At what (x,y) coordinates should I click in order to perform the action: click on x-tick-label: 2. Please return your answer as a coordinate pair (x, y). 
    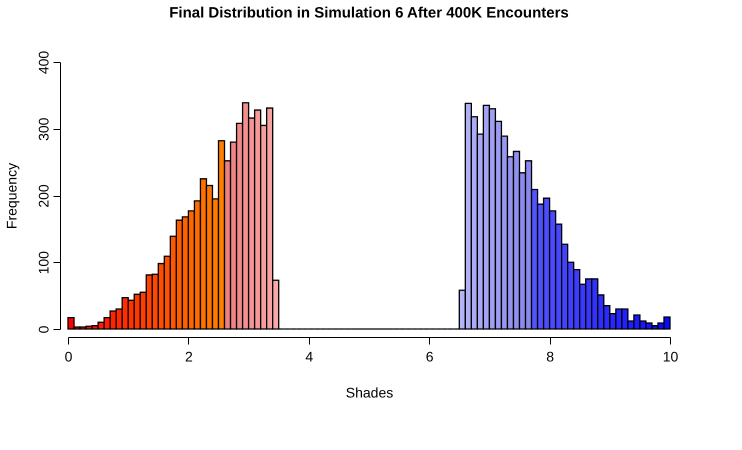
    Looking at the image, I should click on (189, 356).